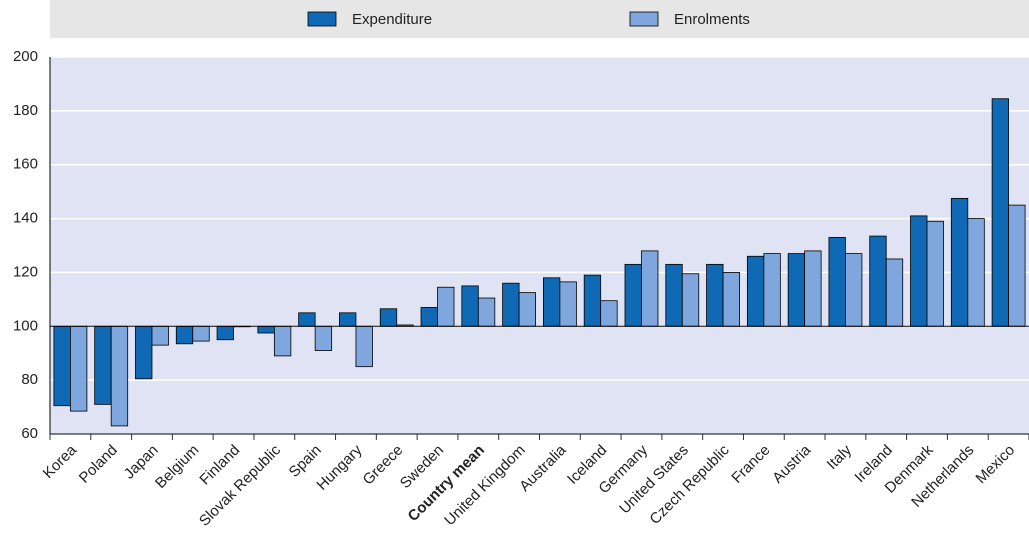  Describe the element at coordinates (840, 457) in the screenshot. I see `x-tick-label: Italy` at that location.